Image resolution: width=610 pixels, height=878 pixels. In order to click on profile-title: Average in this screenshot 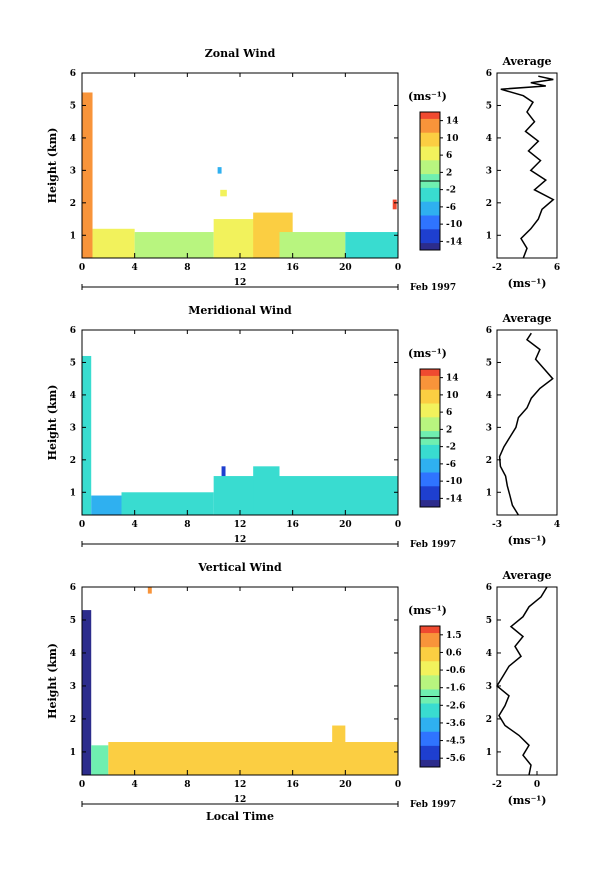, I will do `click(526, 61)`.